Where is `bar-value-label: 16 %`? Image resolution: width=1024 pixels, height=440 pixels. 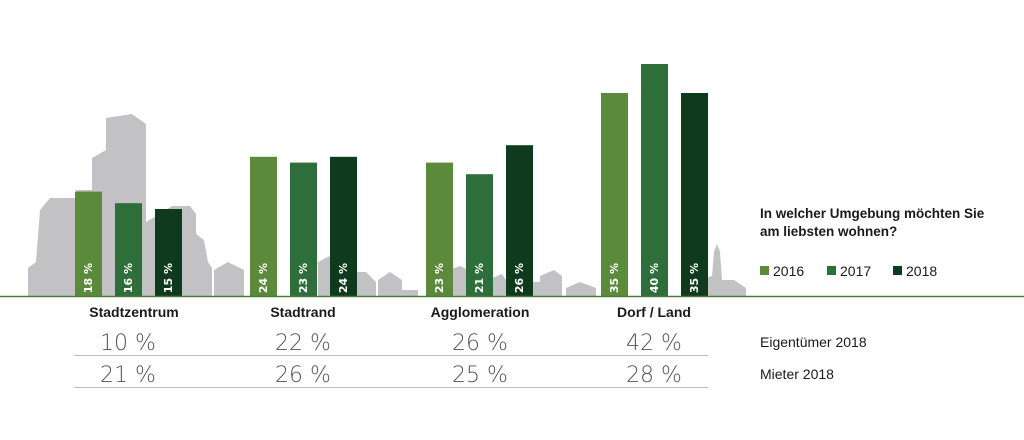
bar-value-label: 16 % is located at coordinates (128, 278).